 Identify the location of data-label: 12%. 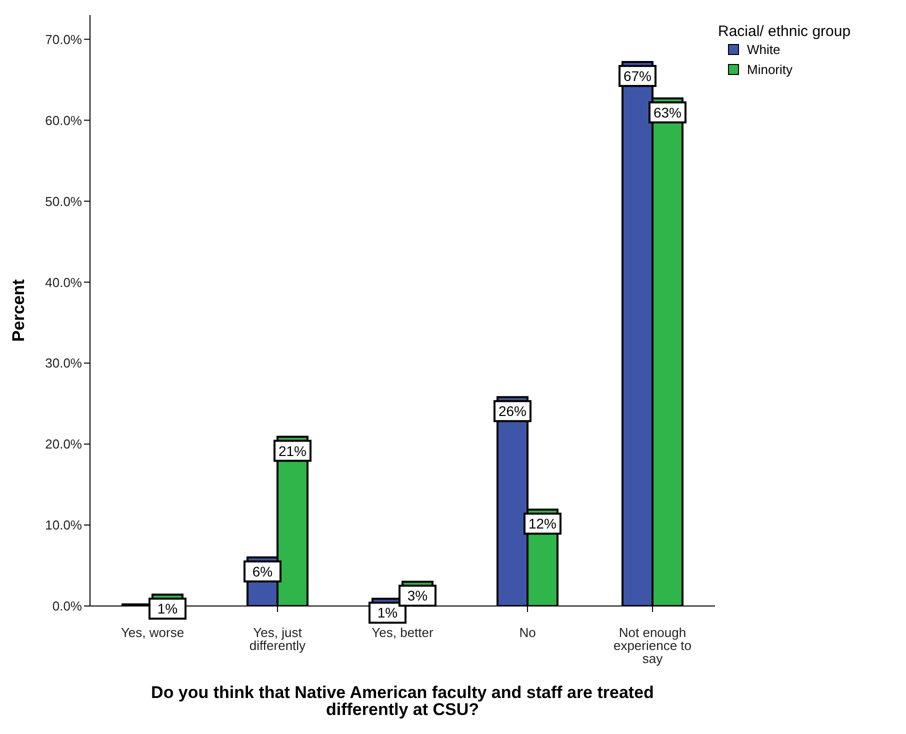
(542, 524).